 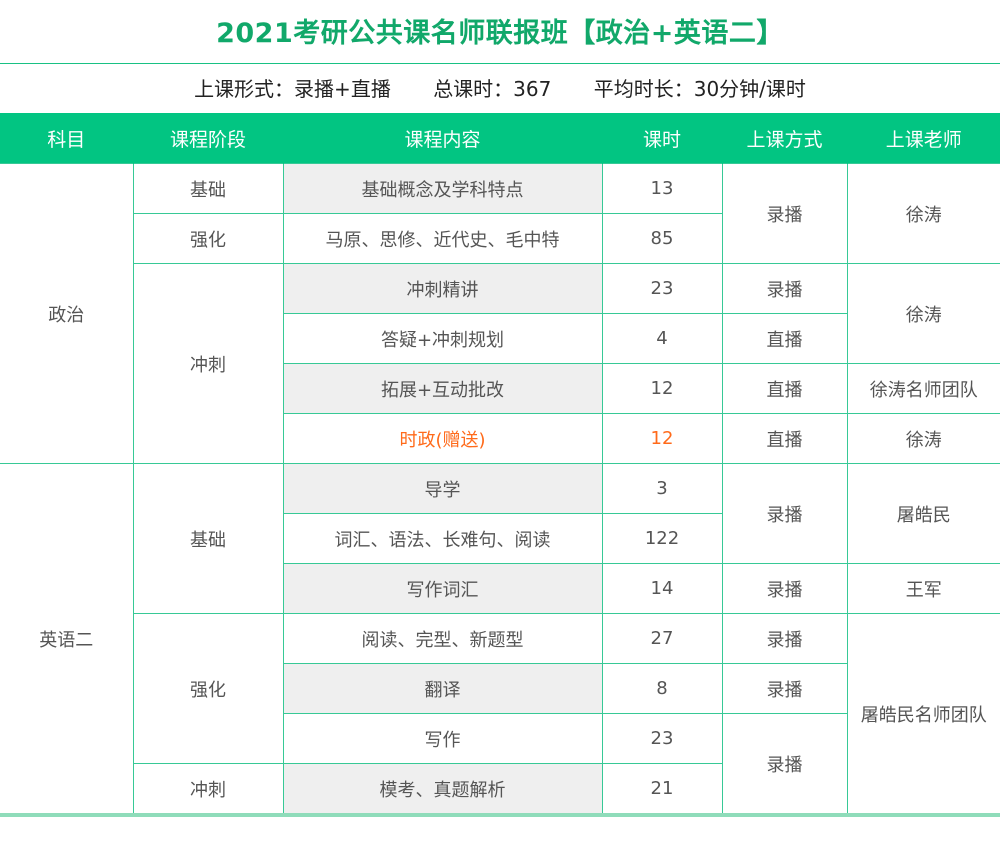 I want to click on table-row: 拓展+互动批改 12 直播 徐涛名师团队, so click(x=500, y=388).